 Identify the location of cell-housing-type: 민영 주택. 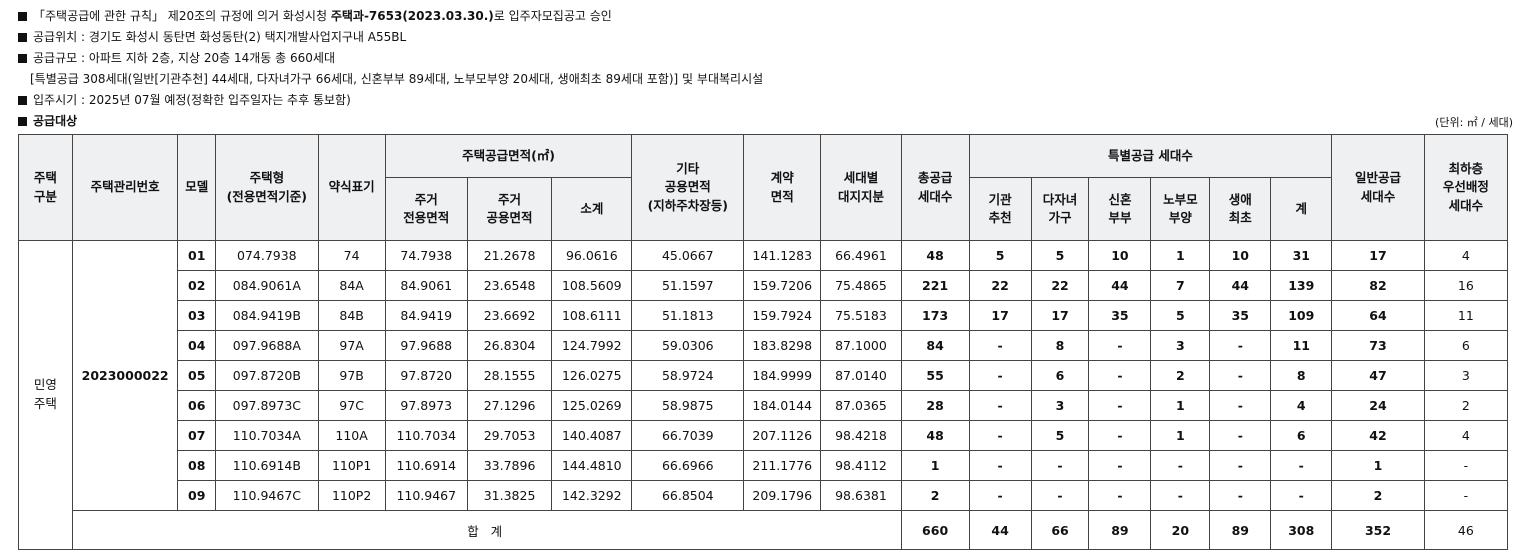
(45, 395).